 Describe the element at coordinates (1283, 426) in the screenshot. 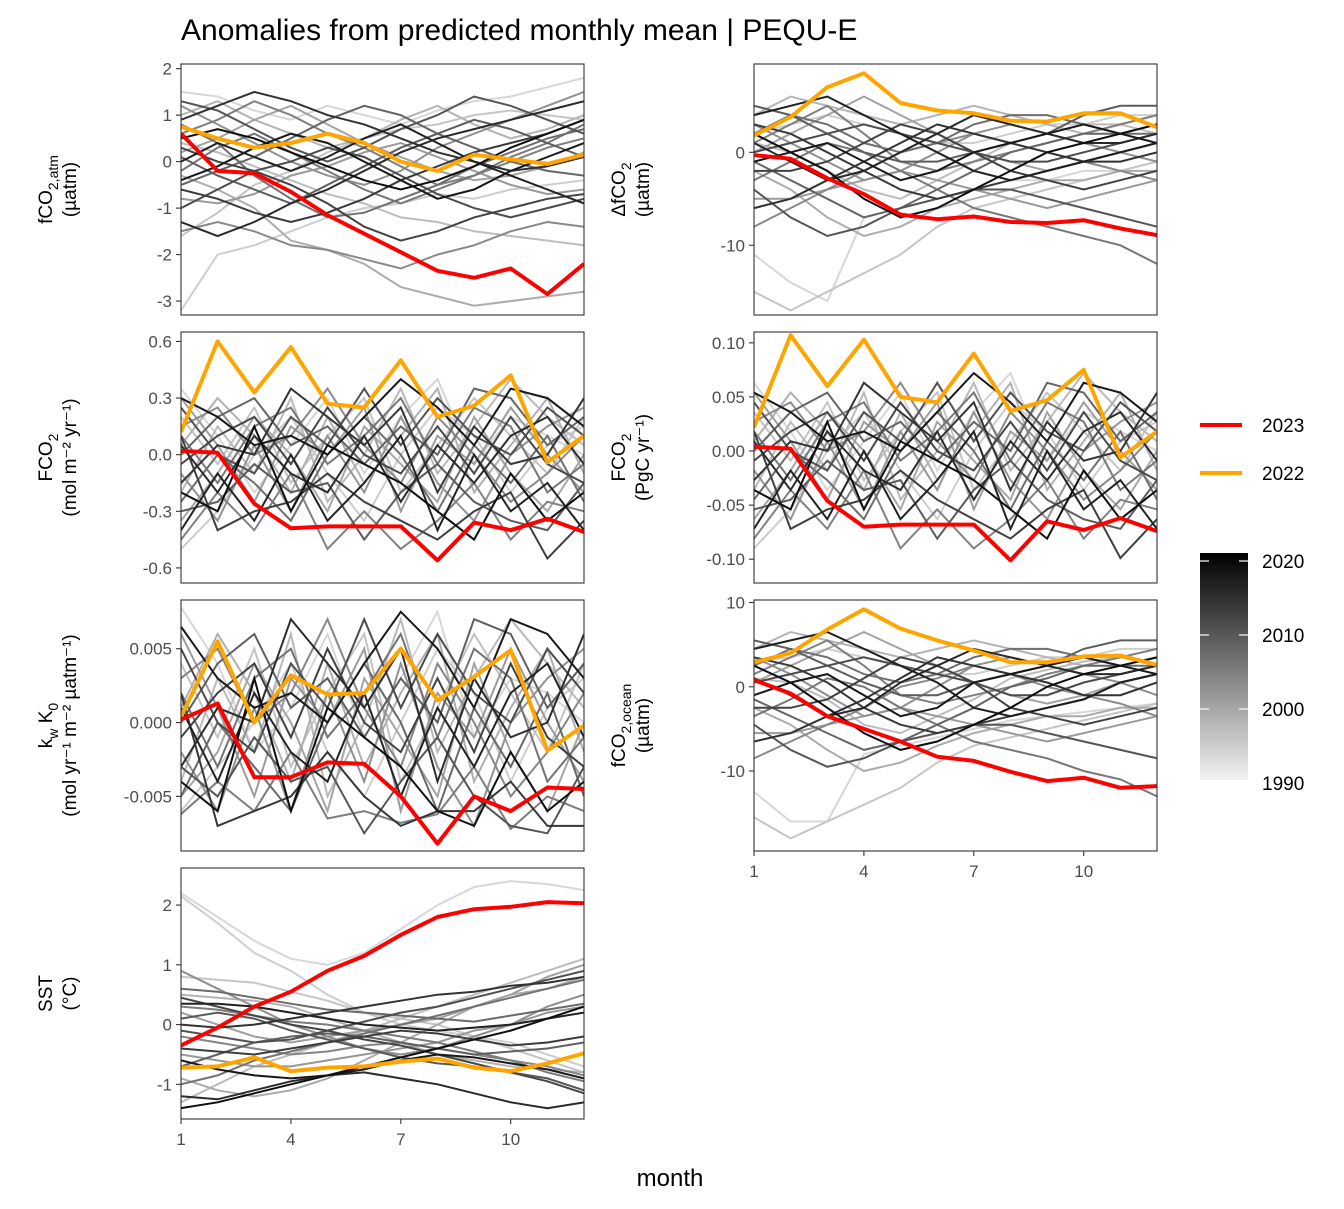

I see `legend-label-2023: 2023` at that location.